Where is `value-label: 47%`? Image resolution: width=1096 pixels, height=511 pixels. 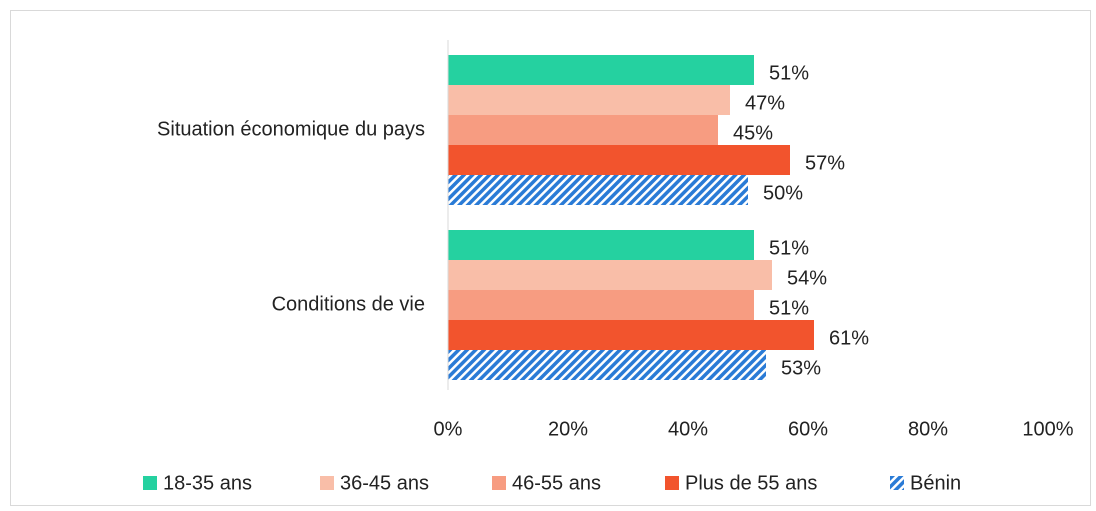
value-label: 47% is located at coordinates (765, 103).